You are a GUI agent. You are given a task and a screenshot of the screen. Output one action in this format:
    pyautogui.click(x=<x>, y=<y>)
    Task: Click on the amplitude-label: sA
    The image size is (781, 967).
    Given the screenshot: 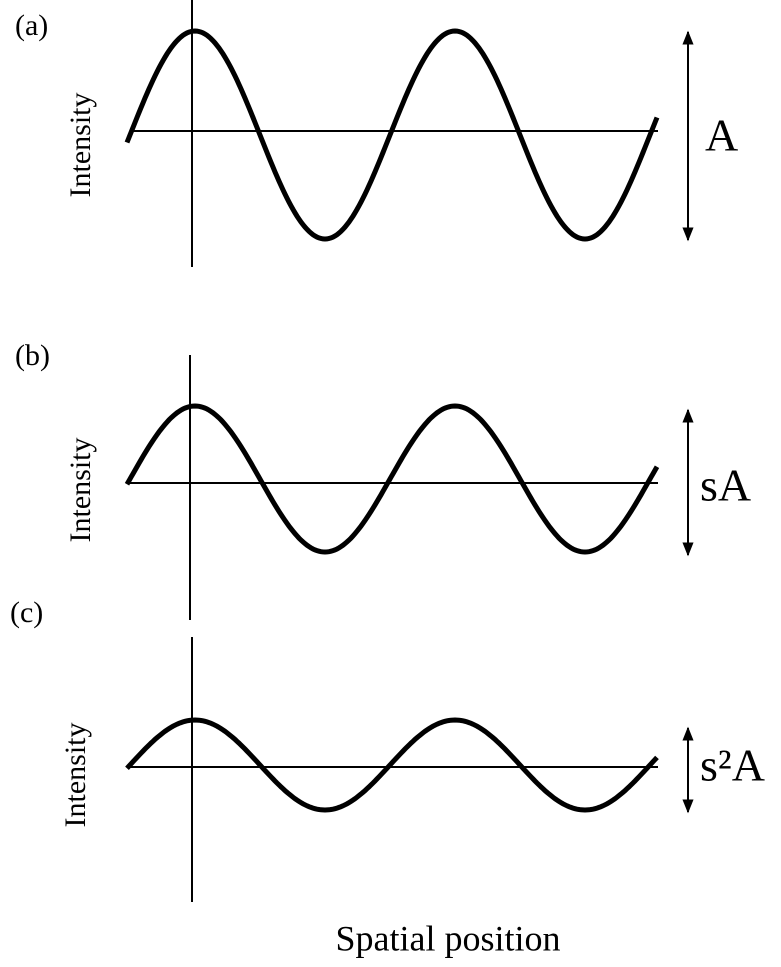 What is the action you would take?
    pyautogui.click(x=725, y=485)
    